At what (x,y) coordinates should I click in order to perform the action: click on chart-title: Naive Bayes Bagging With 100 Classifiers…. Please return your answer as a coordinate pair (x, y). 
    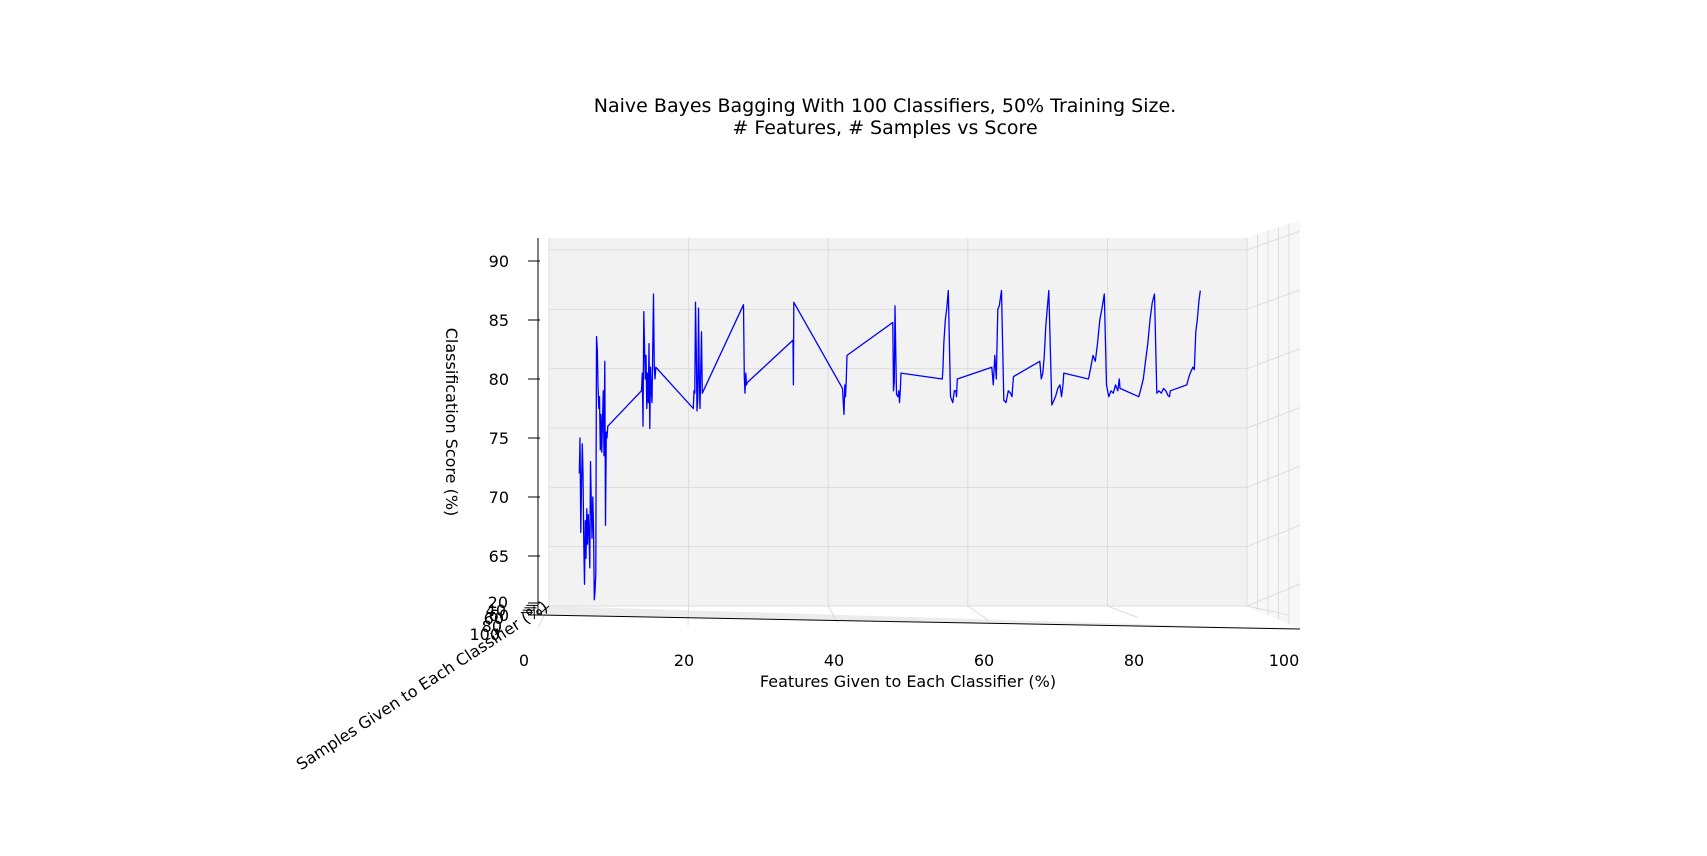
    Looking at the image, I should click on (885, 106).